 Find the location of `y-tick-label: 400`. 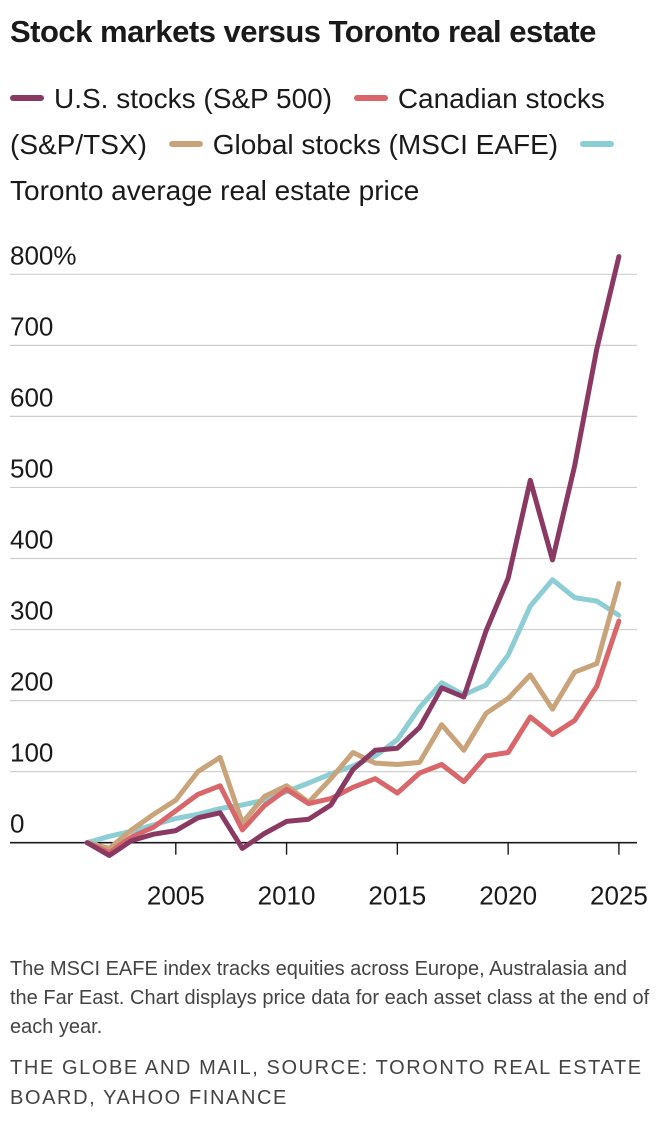

y-tick-label: 400 is located at coordinates (31, 540).